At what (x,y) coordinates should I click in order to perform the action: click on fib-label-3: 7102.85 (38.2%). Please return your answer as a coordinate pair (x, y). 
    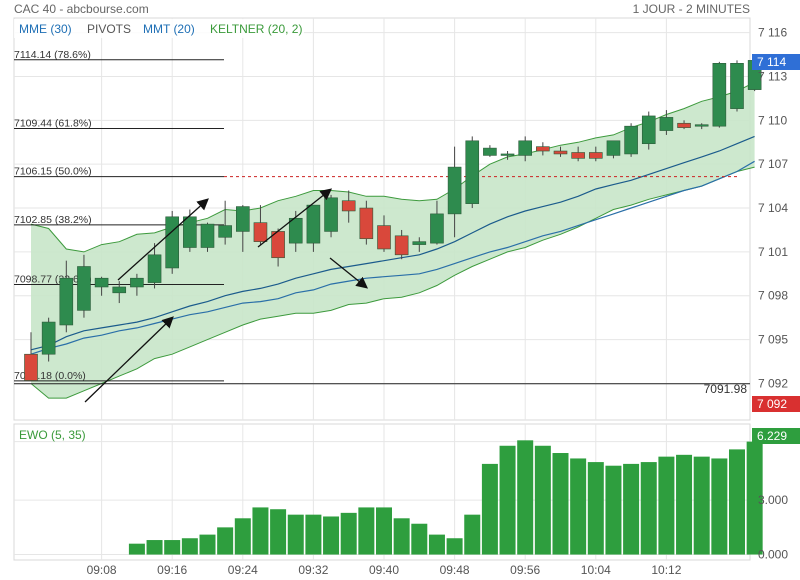
    Looking at the image, I should click on (53, 220).